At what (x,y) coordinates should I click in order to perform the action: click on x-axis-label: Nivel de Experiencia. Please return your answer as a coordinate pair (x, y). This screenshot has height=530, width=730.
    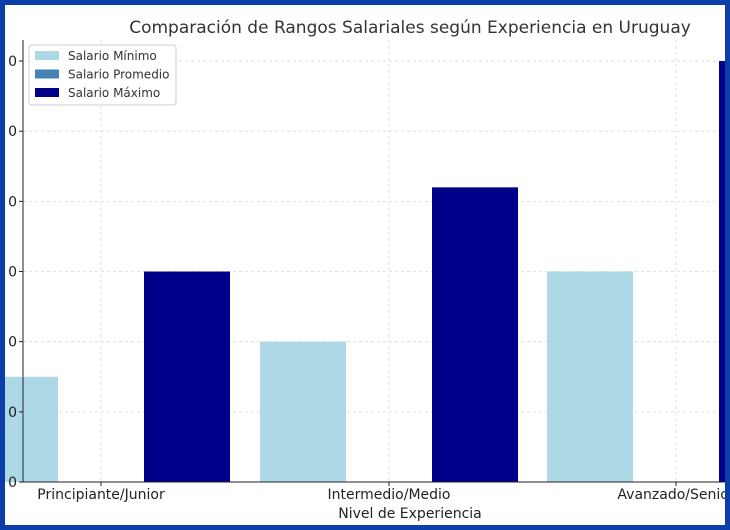
    Looking at the image, I should click on (409, 514).